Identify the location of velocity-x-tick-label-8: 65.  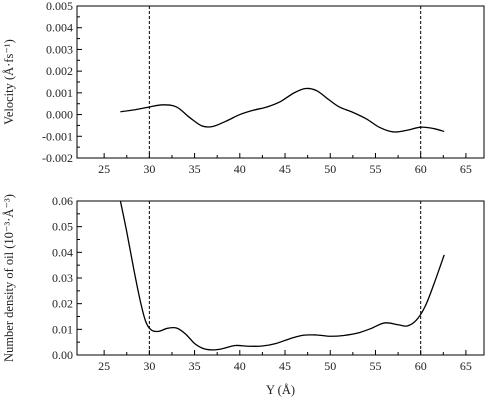
(466, 169).